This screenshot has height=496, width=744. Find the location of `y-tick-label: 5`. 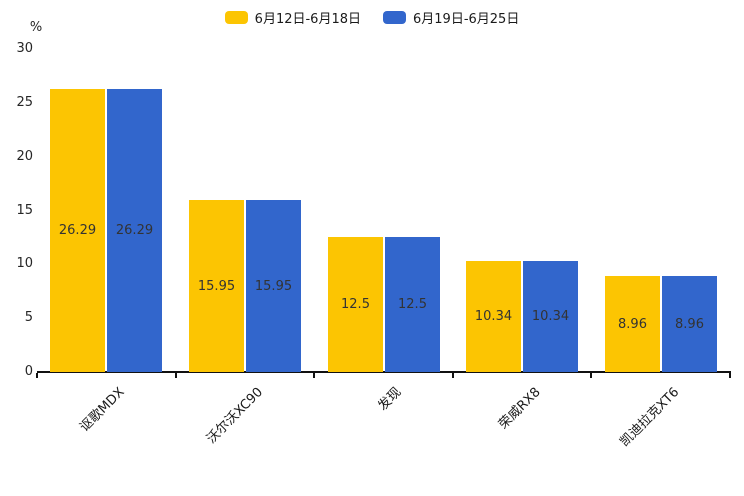

y-tick-label: 5 is located at coordinates (28, 318).